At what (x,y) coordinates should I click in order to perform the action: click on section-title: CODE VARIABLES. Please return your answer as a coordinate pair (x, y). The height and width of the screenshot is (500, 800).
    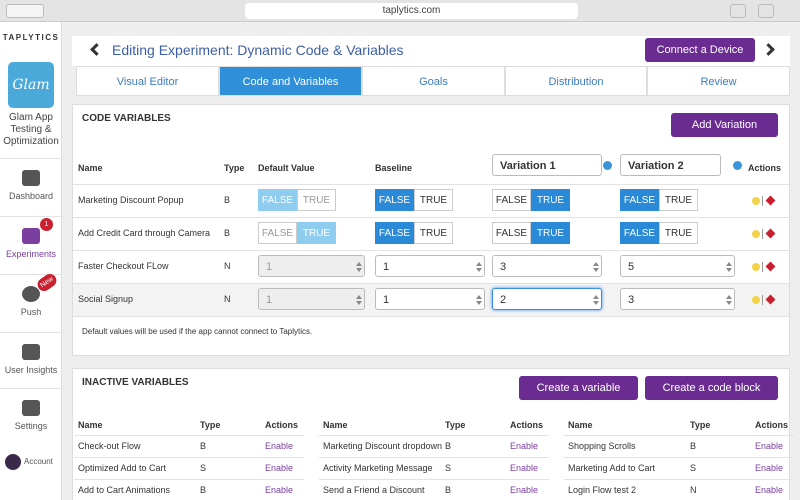
    Looking at the image, I should click on (126, 118).